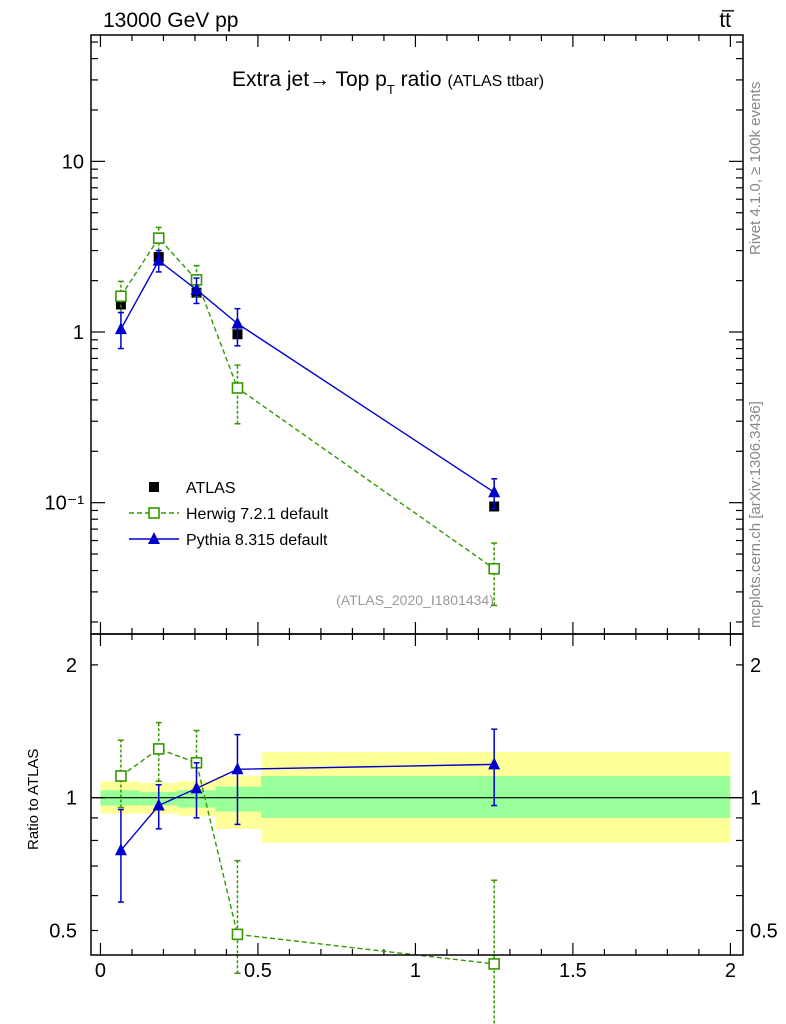 This screenshot has width=786, height=1024. Describe the element at coordinates (755, 666) in the screenshot. I see `ratio-y-tick-label-right: 2` at that location.